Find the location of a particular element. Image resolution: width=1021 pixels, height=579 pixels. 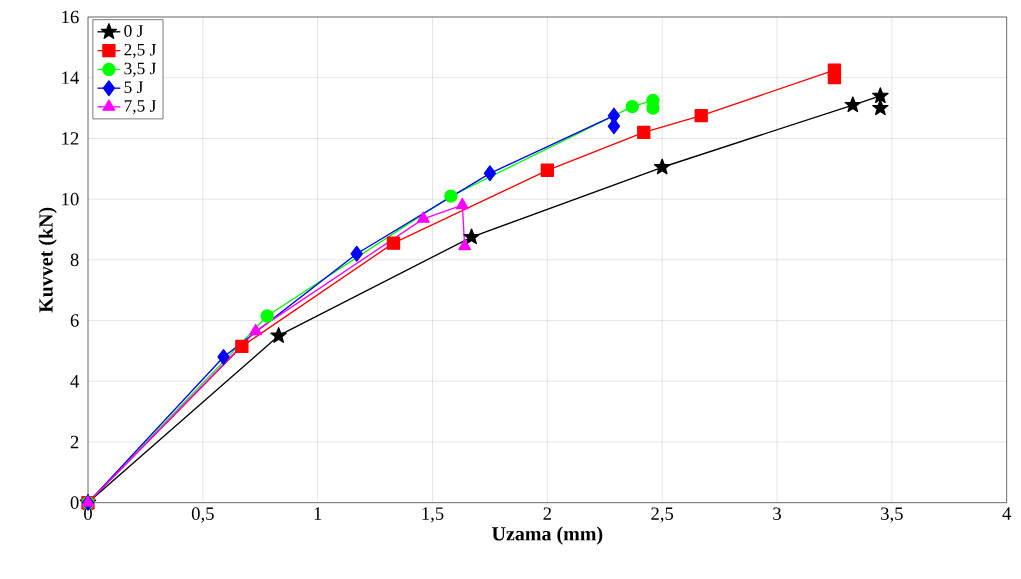

legend-label: 5 J is located at coordinates (134, 87).